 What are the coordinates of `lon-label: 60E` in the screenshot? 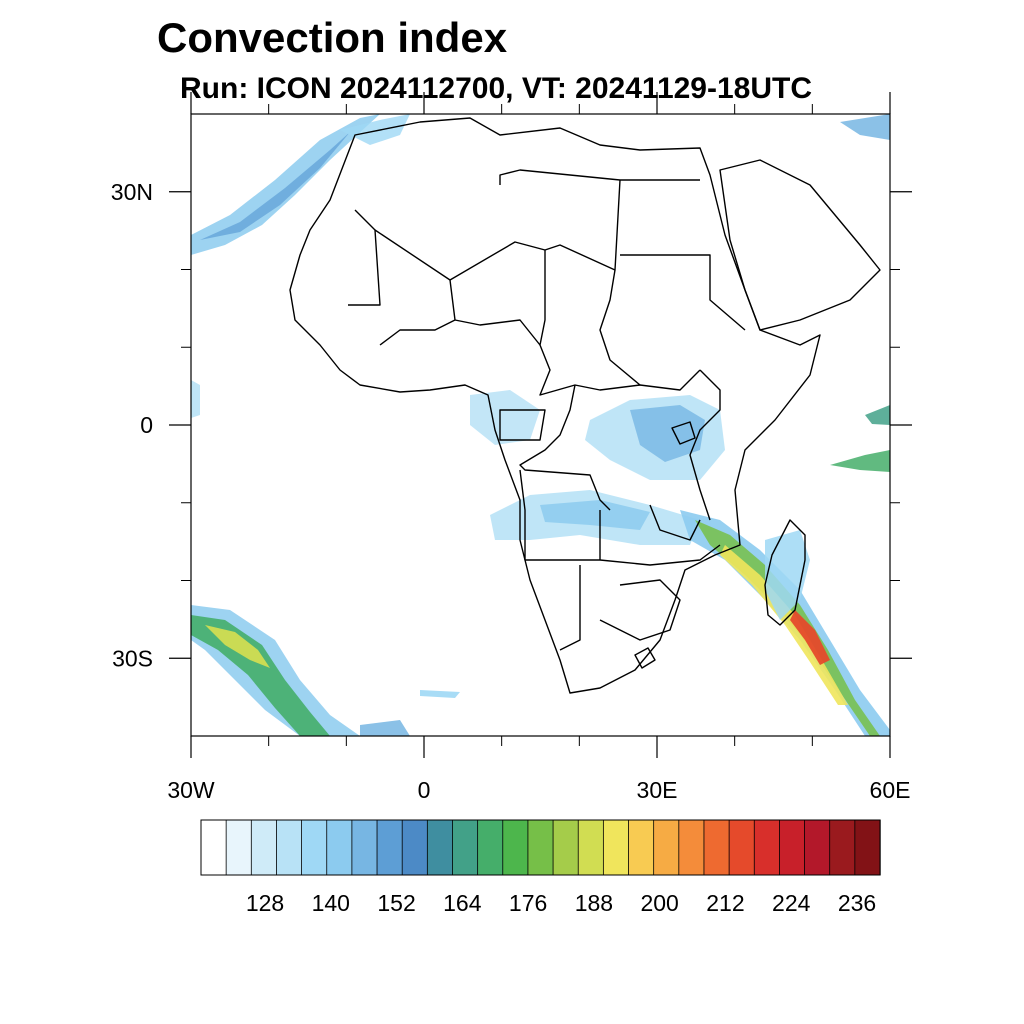 It's located at (890, 790).